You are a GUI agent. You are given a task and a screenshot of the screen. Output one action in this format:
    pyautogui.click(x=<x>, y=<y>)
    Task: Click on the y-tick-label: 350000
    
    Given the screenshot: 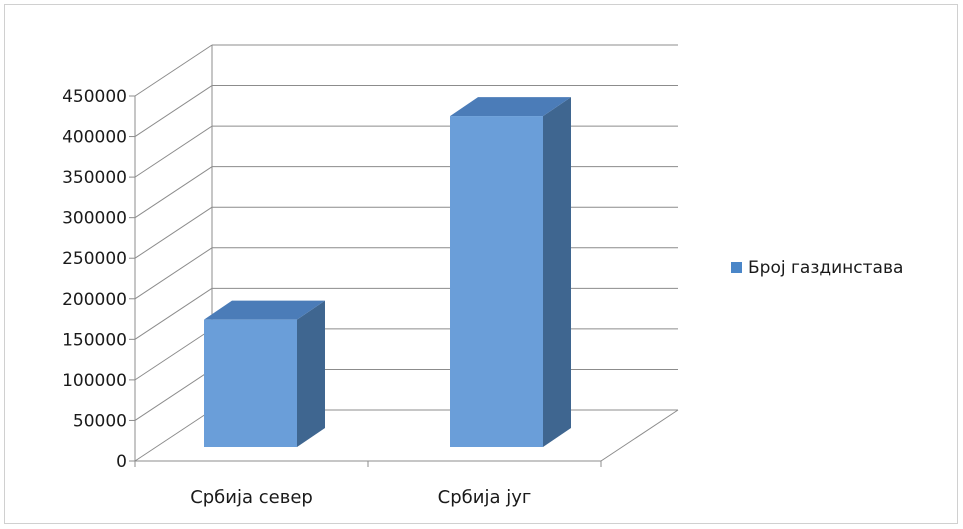 What is the action you would take?
    pyautogui.click(x=94, y=178)
    